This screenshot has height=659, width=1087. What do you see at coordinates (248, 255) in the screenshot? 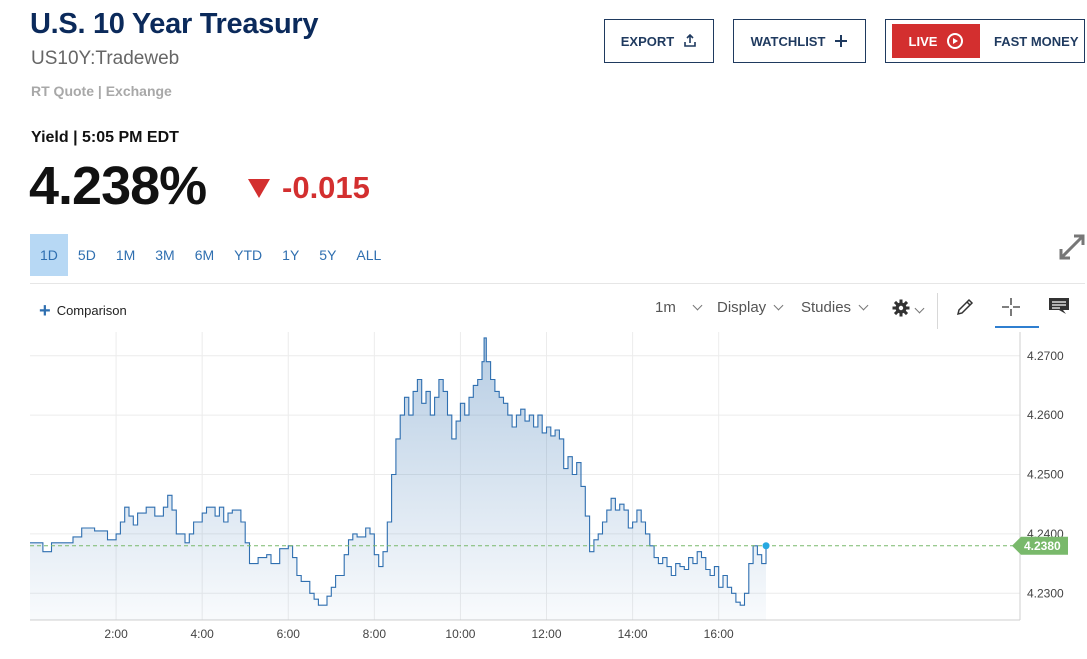
I see `range-ytd: YTD` at bounding box center [248, 255].